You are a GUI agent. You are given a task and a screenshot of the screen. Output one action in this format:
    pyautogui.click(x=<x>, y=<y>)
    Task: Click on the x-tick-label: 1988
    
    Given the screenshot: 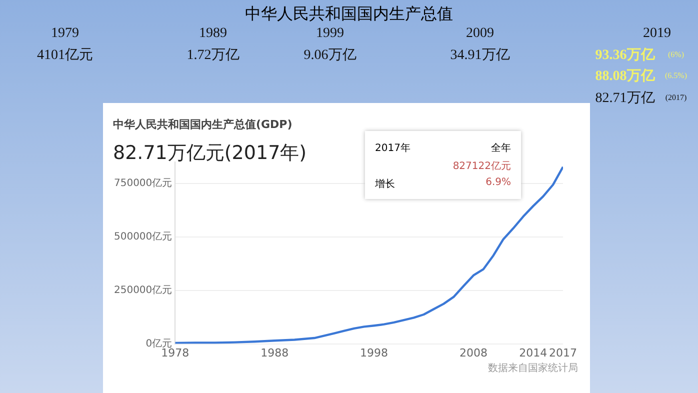 What is the action you would take?
    pyautogui.click(x=274, y=353)
    